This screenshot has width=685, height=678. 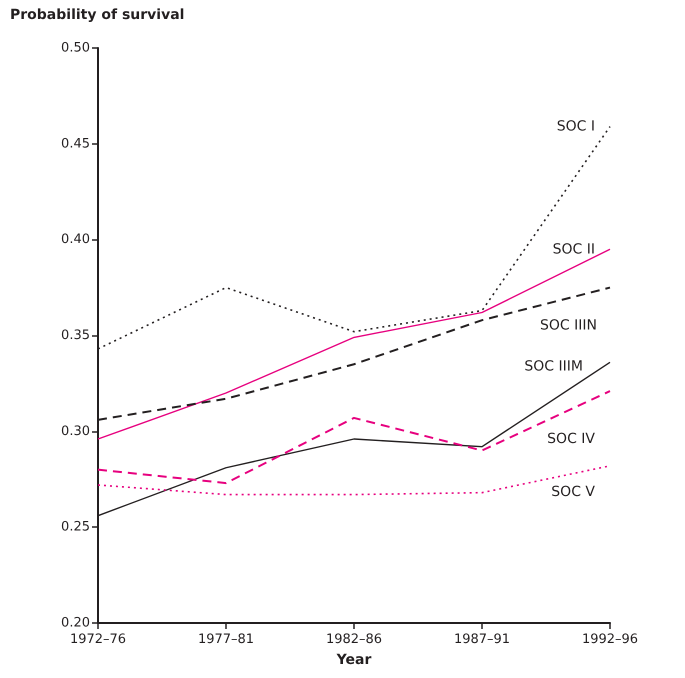 I want to click on x-axis-title: Year, so click(x=354, y=660).